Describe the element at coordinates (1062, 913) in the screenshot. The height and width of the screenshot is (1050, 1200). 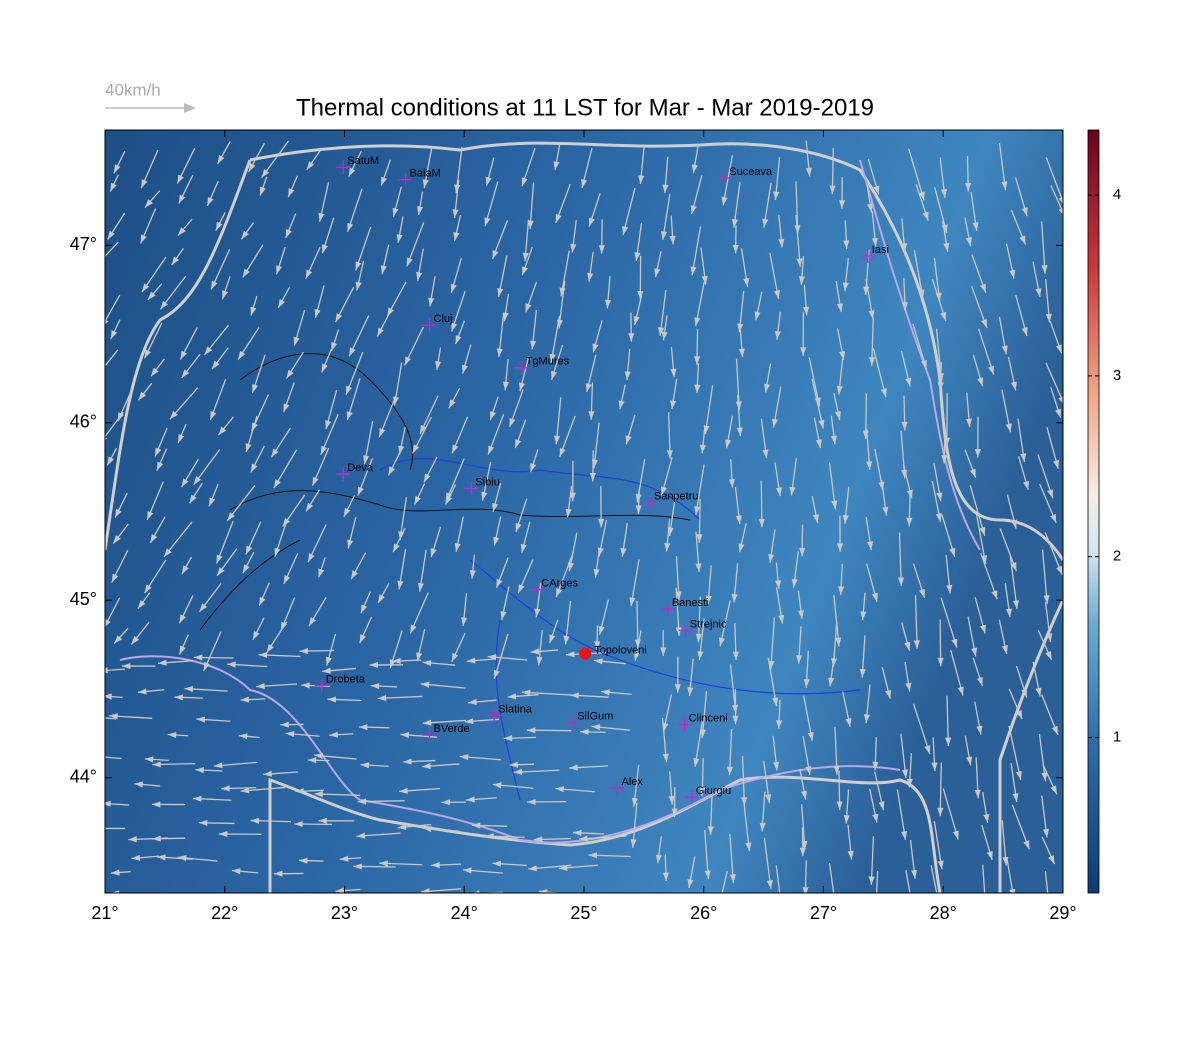
I see `x-tick-label: 29°` at that location.